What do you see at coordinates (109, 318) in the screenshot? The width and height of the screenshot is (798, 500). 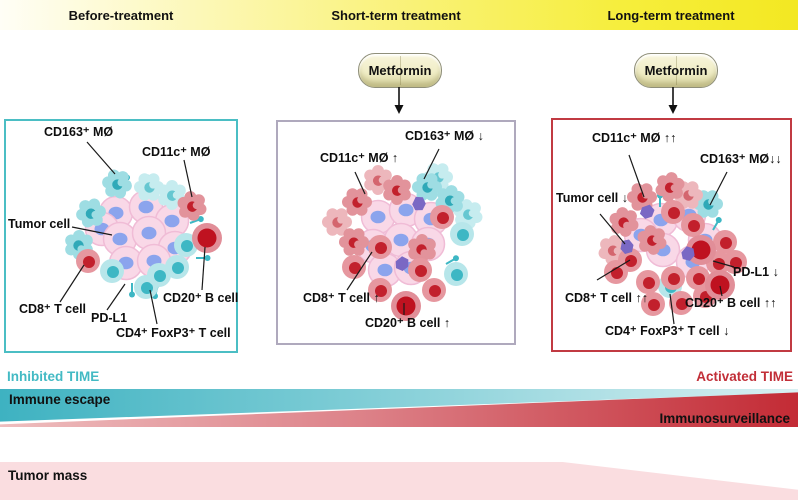 I see `label-pd-l1: PD-L1` at bounding box center [109, 318].